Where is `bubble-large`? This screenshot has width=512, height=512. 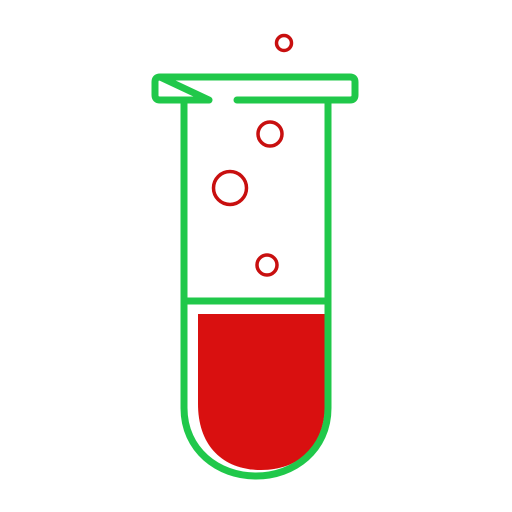 bubble-large is located at coordinates (230, 188).